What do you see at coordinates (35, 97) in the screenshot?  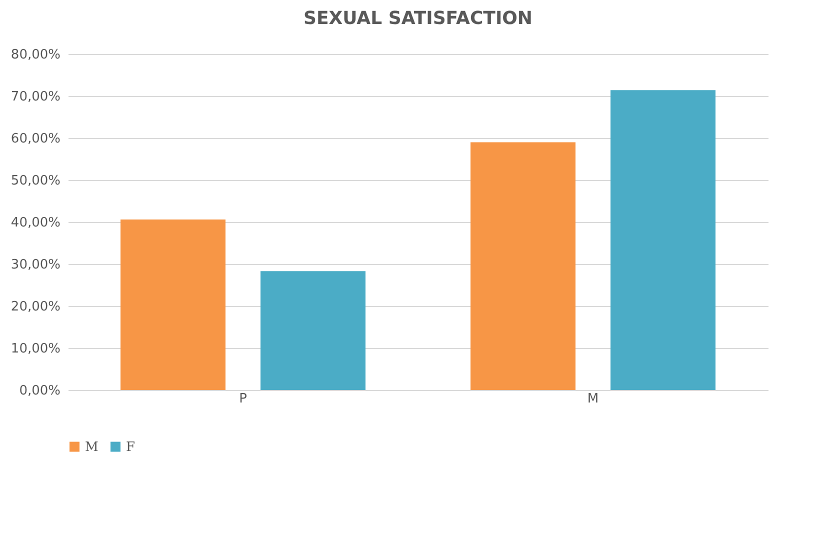 I see `y-tick-label: 70,00%` at bounding box center [35, 97].